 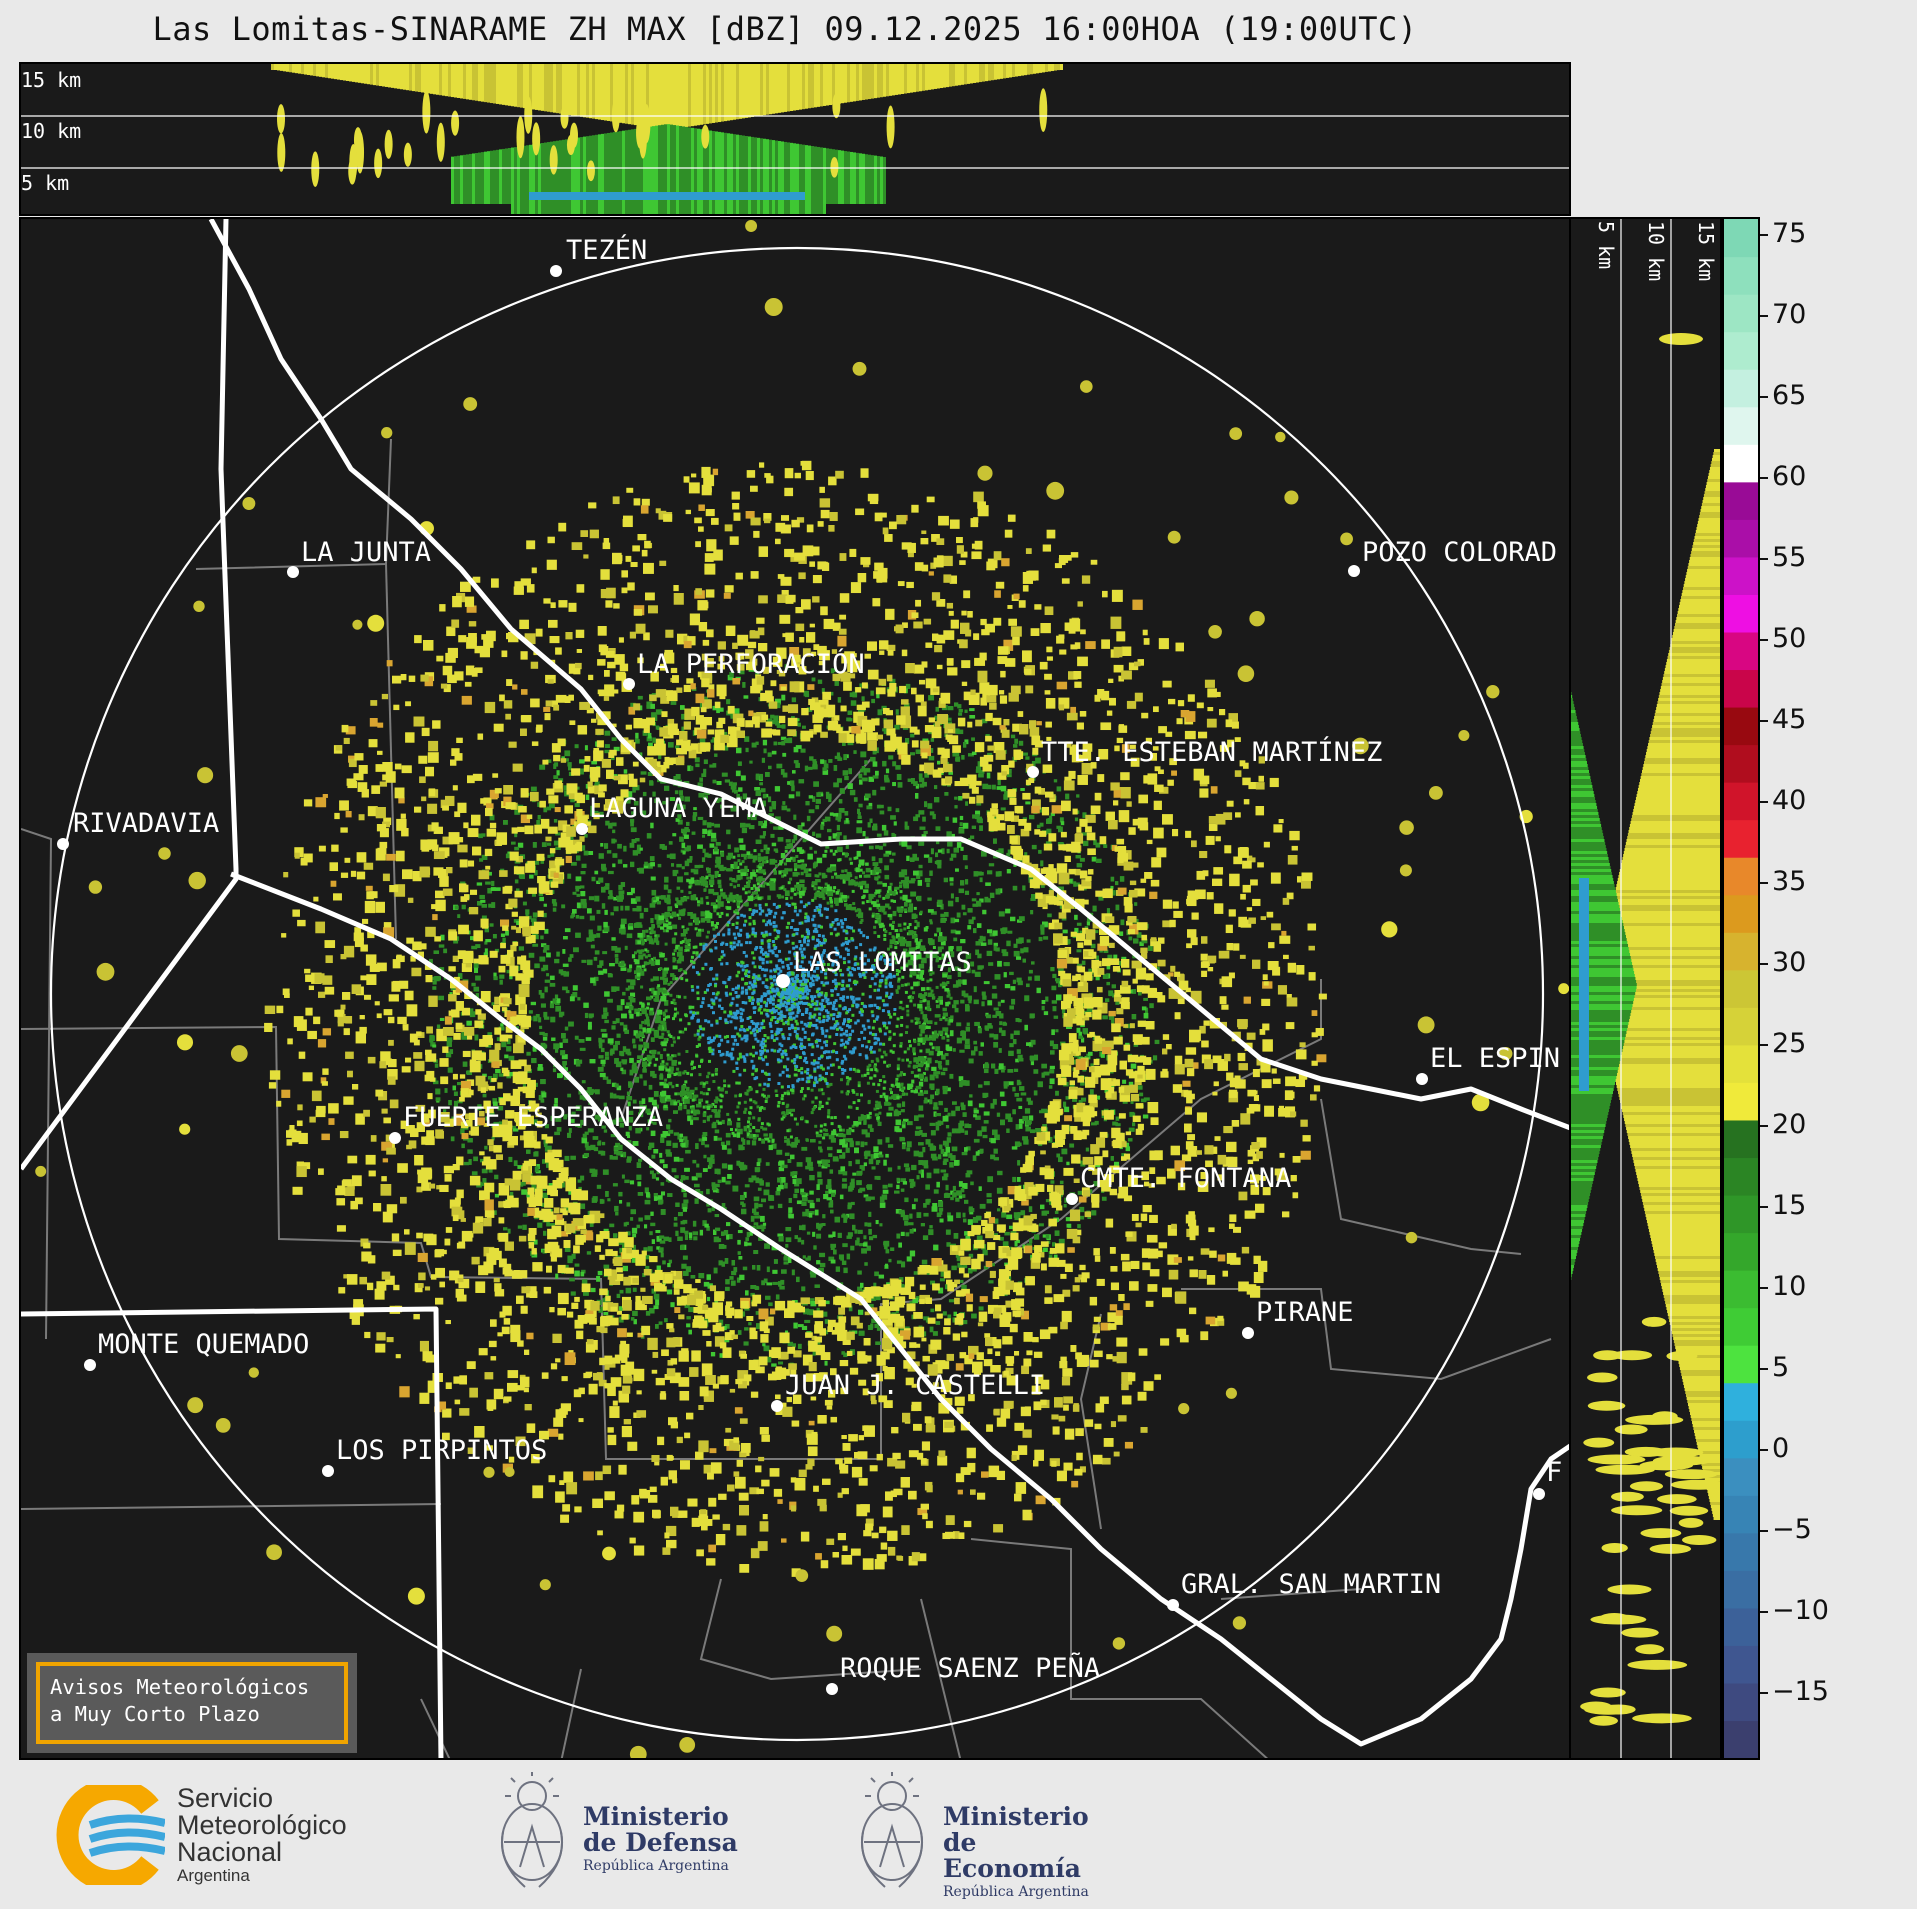 I want to click on economia-line1: Ministerio, so click(x=1016, y=1816).